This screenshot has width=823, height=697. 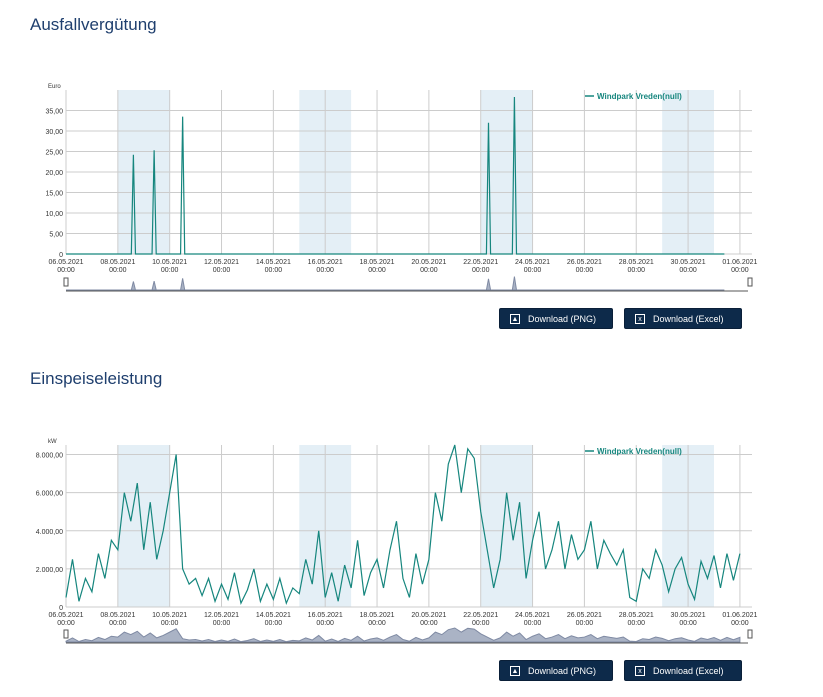 I want to click on y-tick-label: 2.000,00, so click(x=49, y=570).